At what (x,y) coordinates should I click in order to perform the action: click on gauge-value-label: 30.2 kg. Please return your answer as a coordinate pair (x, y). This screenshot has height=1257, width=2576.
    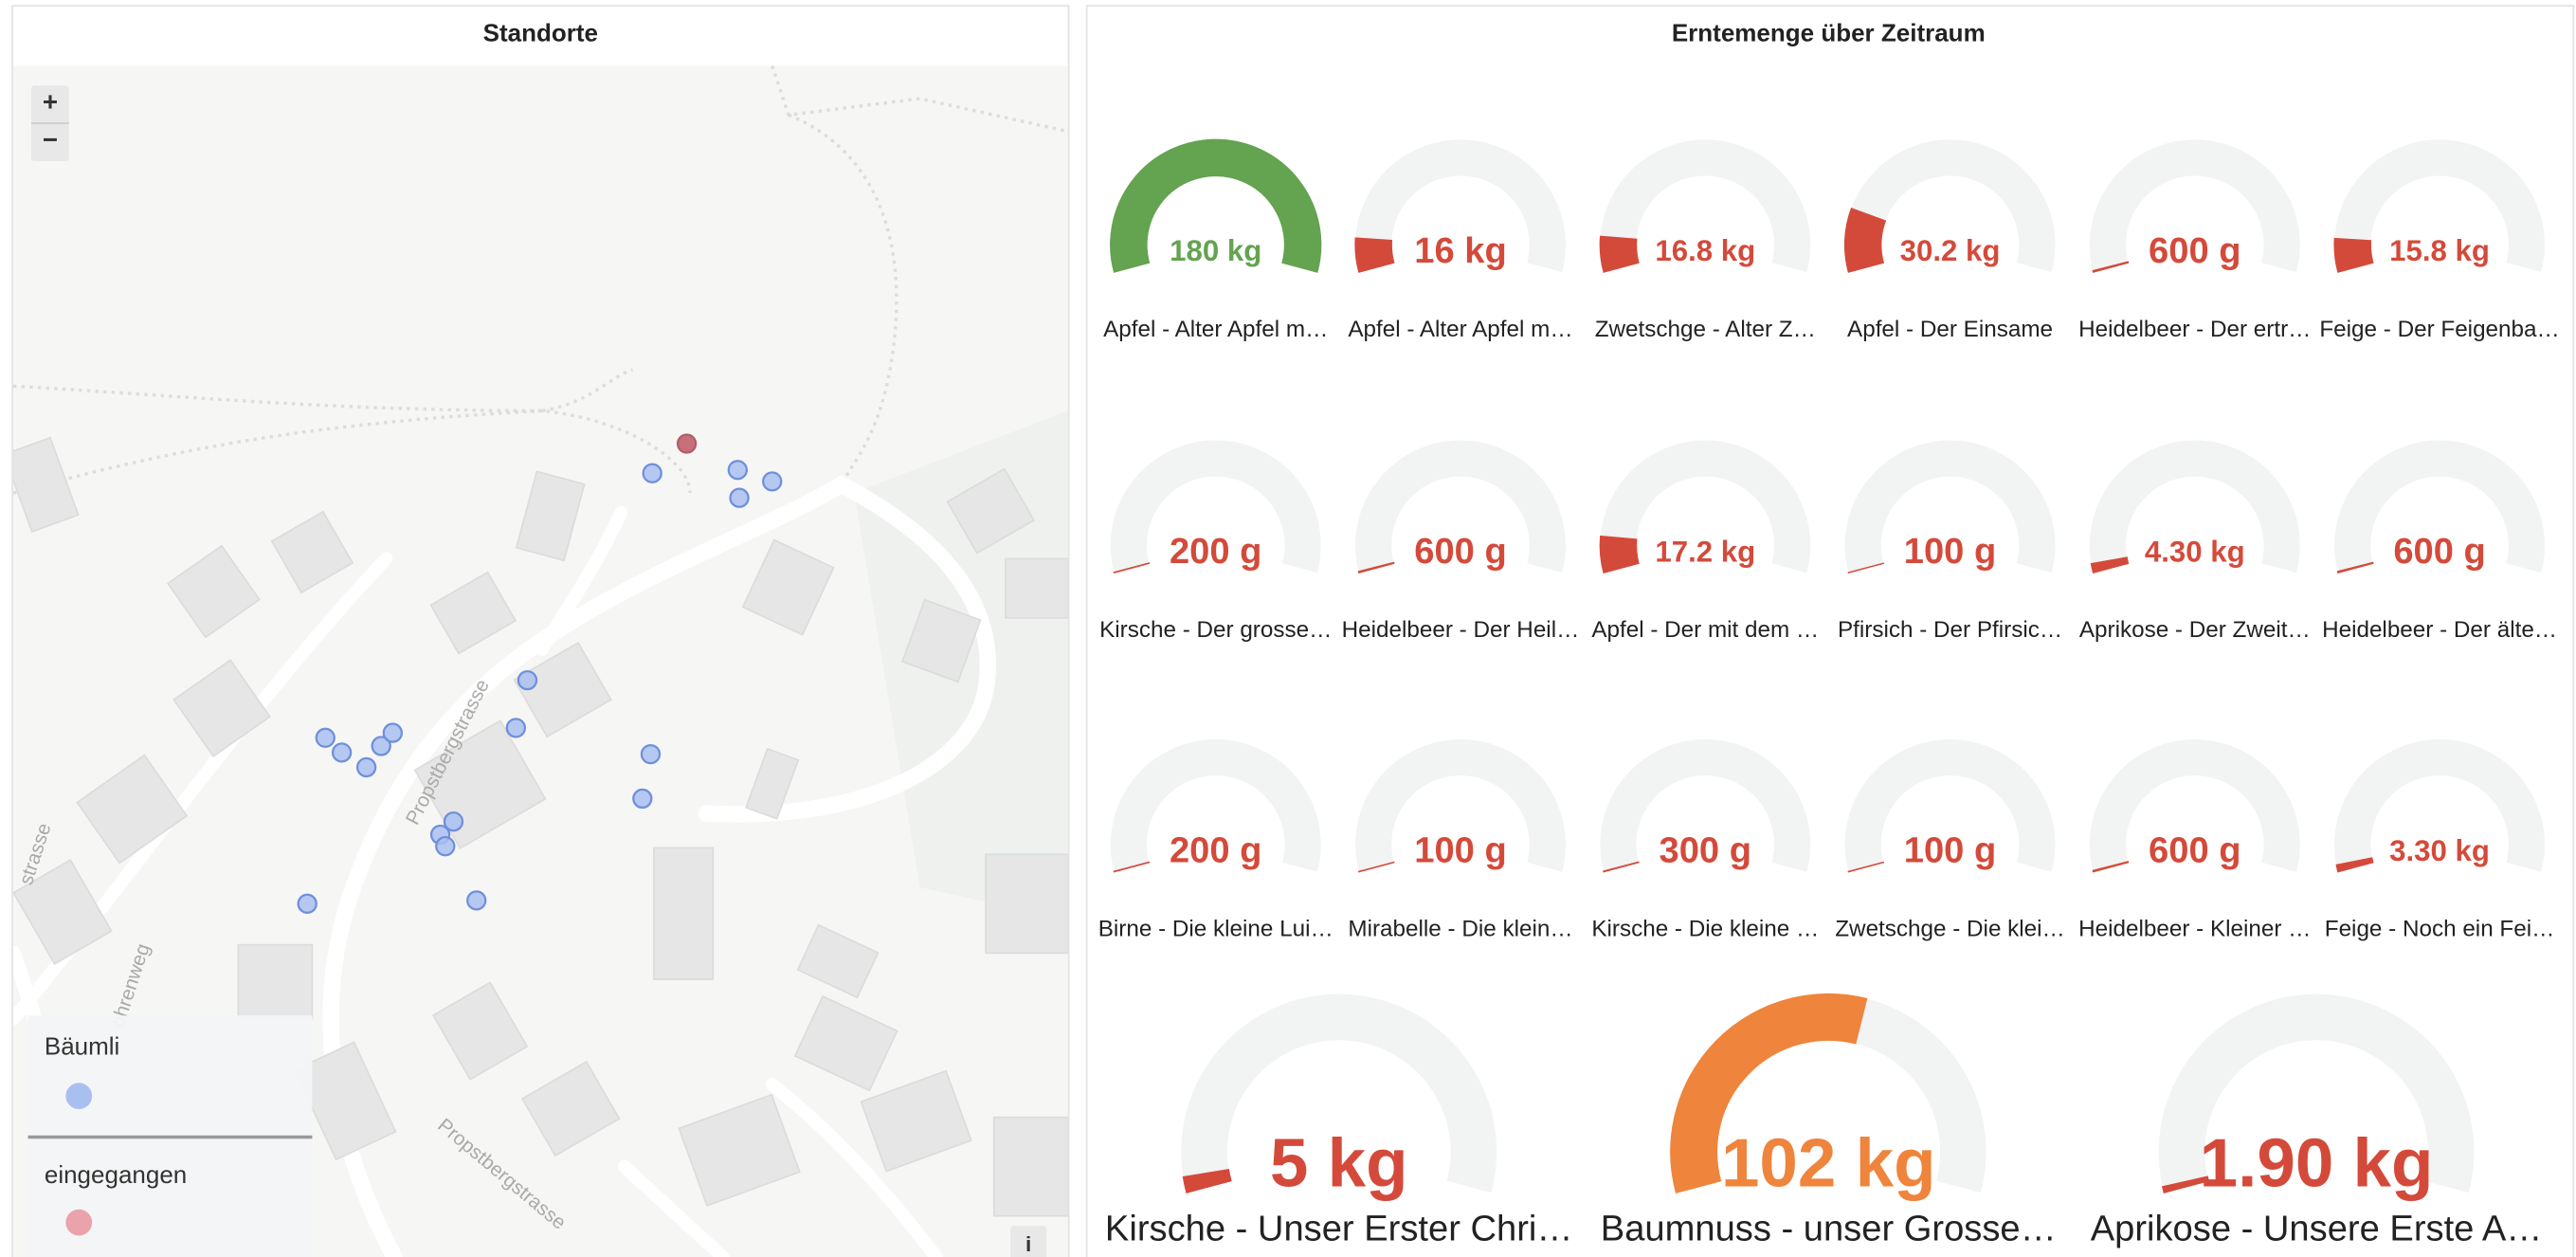
    Looking at the image, I should click on (1950, 250).